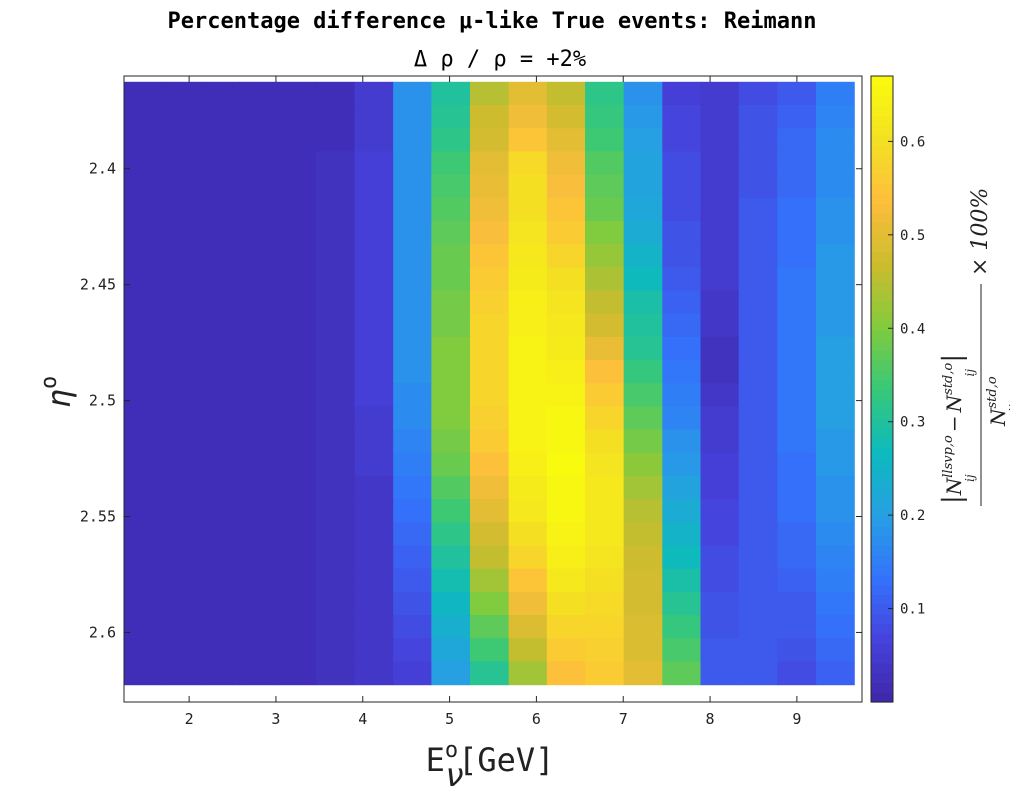  Describe the element at coordinates (710, 719) in the screenshot. I see `x-tick-label: 8` at that location.